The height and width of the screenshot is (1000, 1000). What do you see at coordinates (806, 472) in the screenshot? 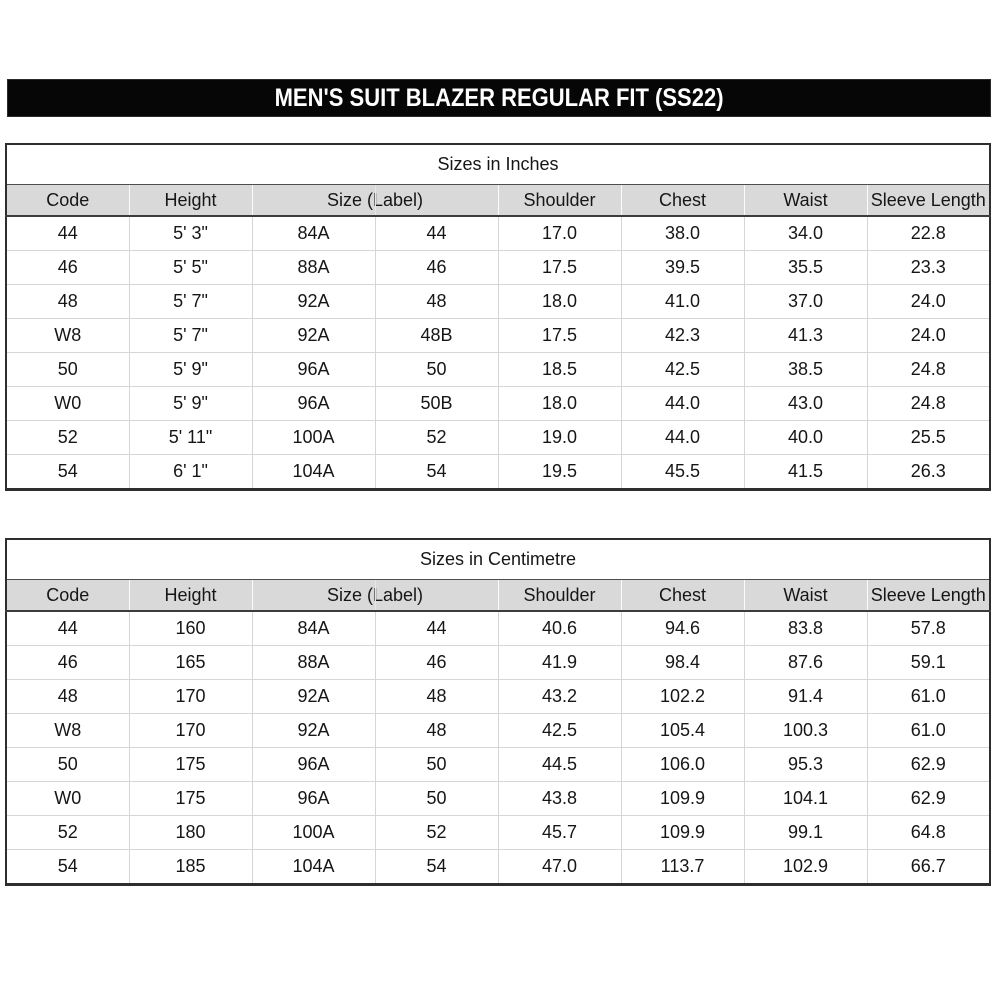
I see `size-cell: 41.5` at bounding box center [806, 472].